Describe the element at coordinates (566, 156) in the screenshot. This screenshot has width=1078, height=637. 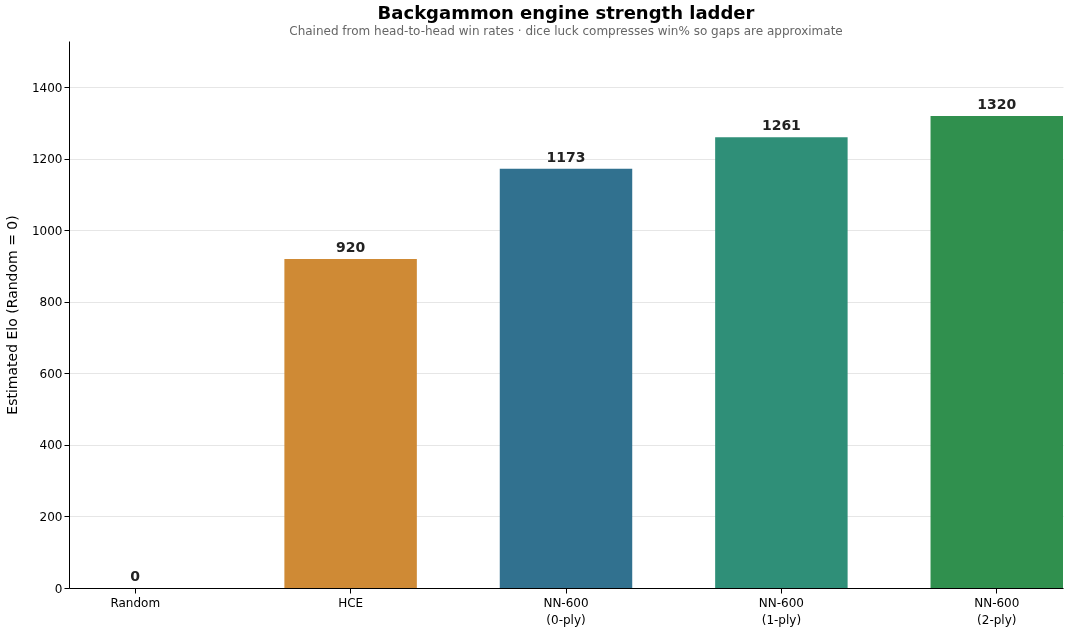
I see `data-label: 1173` at that location.